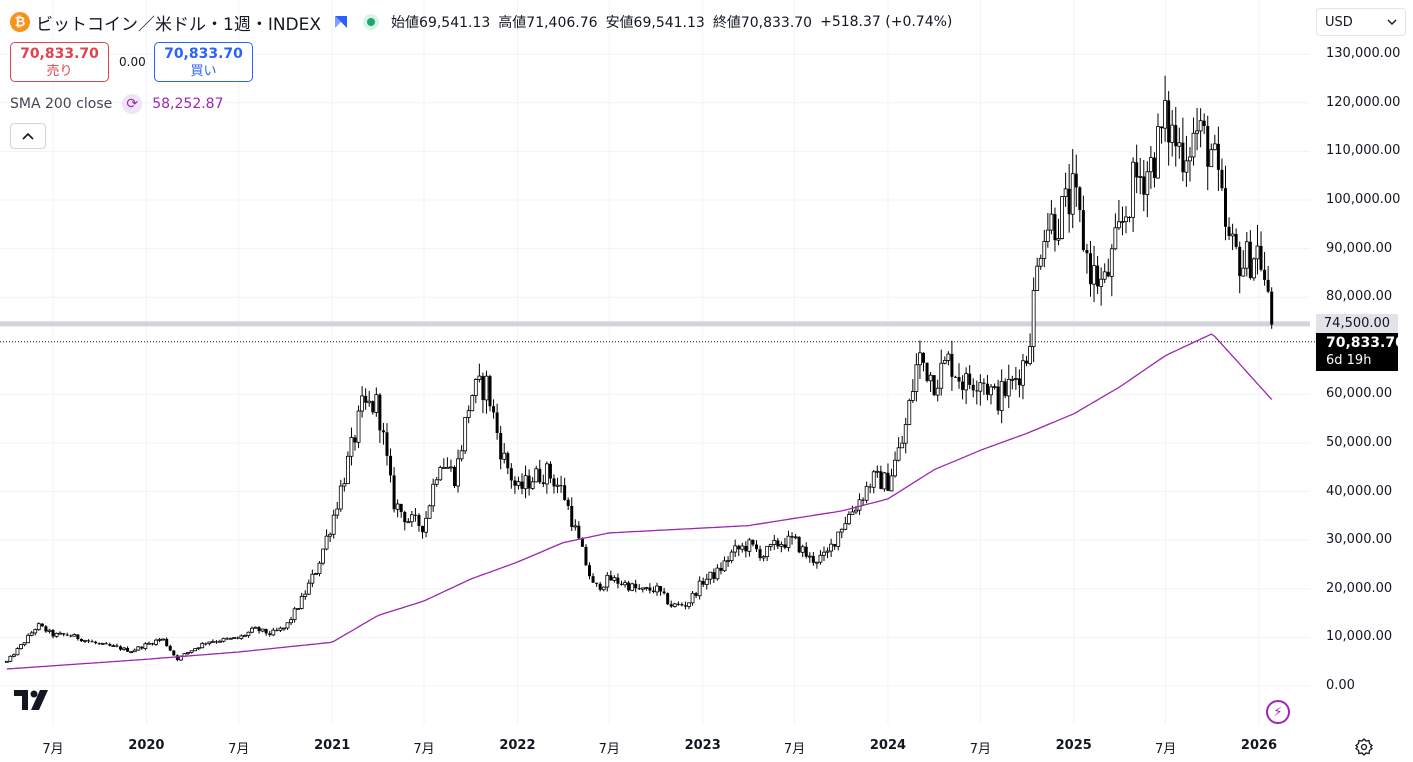 This screenshot has width=1413, height=762. What do you see at coordinates (1361, 22) in the screenshot?
I see `currency-dropdown: USD` at bounding box center [1361, 22].